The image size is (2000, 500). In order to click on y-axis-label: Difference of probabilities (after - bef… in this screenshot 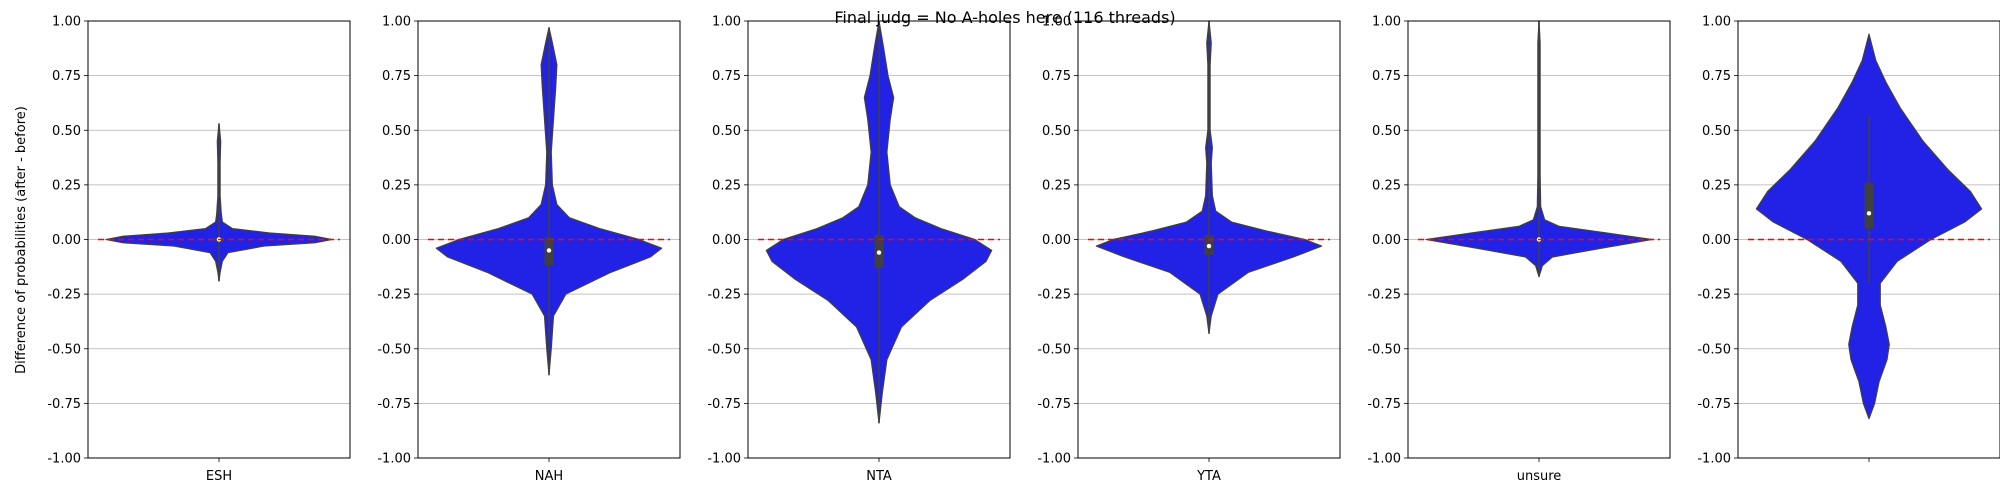, I will do `click(21, 240)`.